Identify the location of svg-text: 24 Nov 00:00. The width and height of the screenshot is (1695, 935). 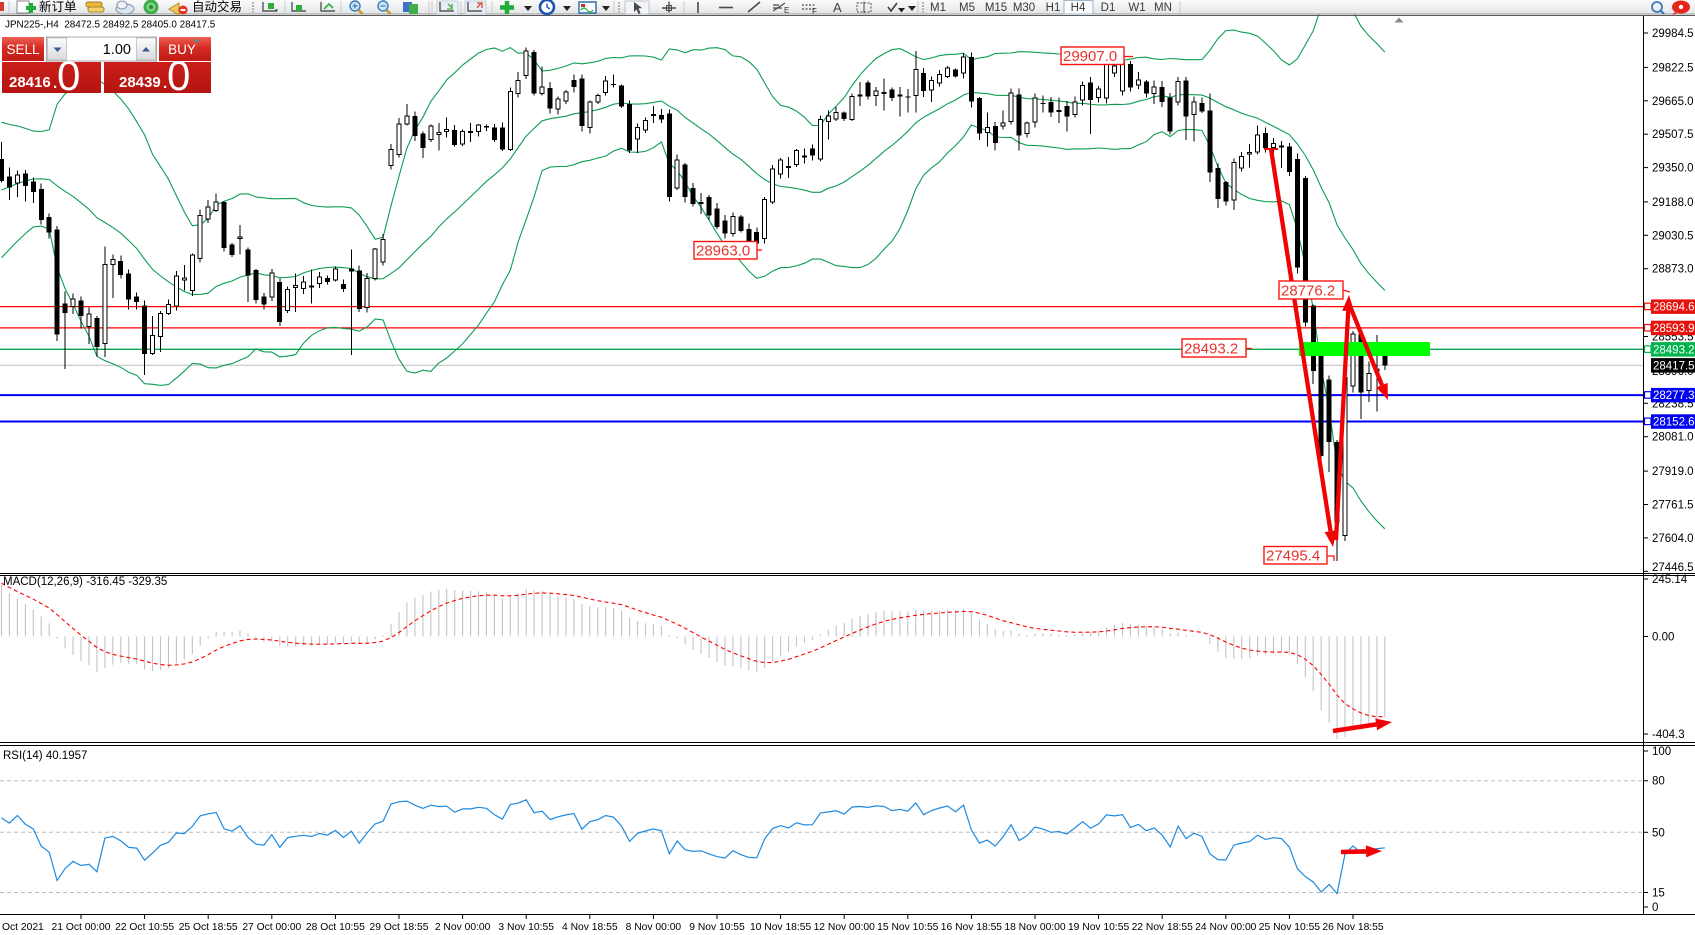
(1226, 927).